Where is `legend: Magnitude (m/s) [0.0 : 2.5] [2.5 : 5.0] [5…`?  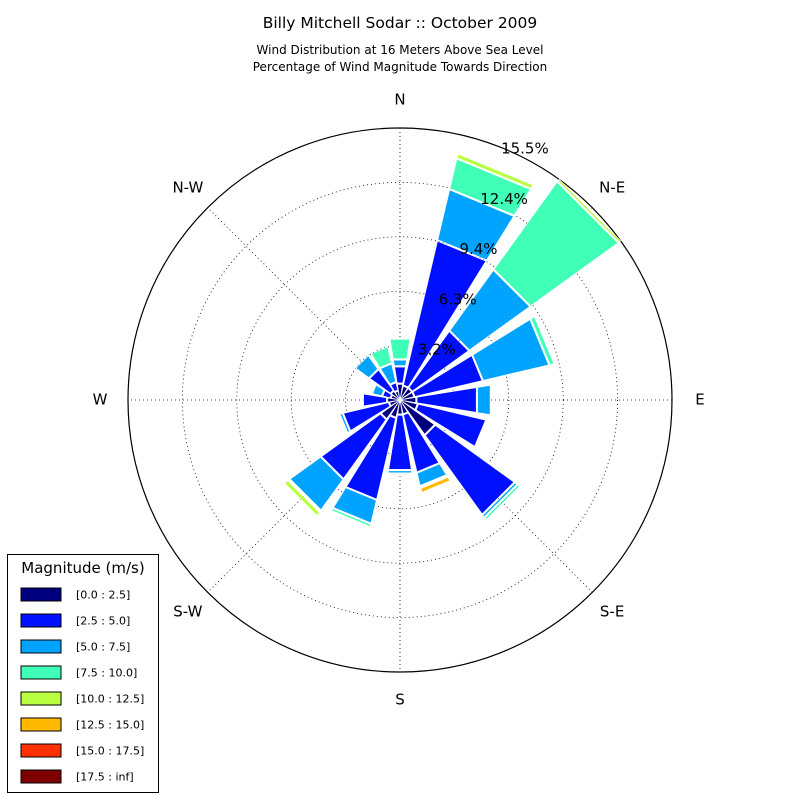 legend: Magnitude (m/s) [0.0 : 2.5] [2.5 : 5.0] [5… is located at coordinates (83, 673).